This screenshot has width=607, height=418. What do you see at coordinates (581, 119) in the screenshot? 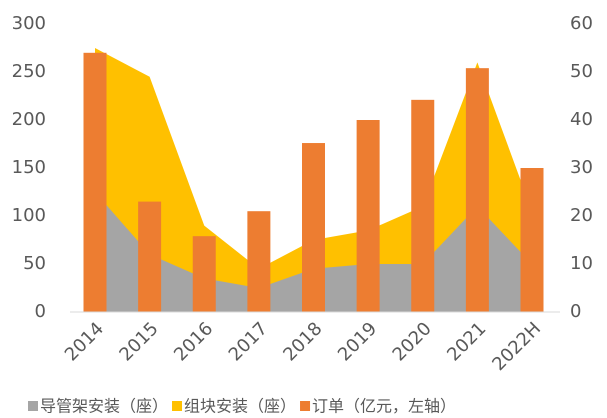
I see `y2-tick-label: 40` at bounding box center [581, 119].